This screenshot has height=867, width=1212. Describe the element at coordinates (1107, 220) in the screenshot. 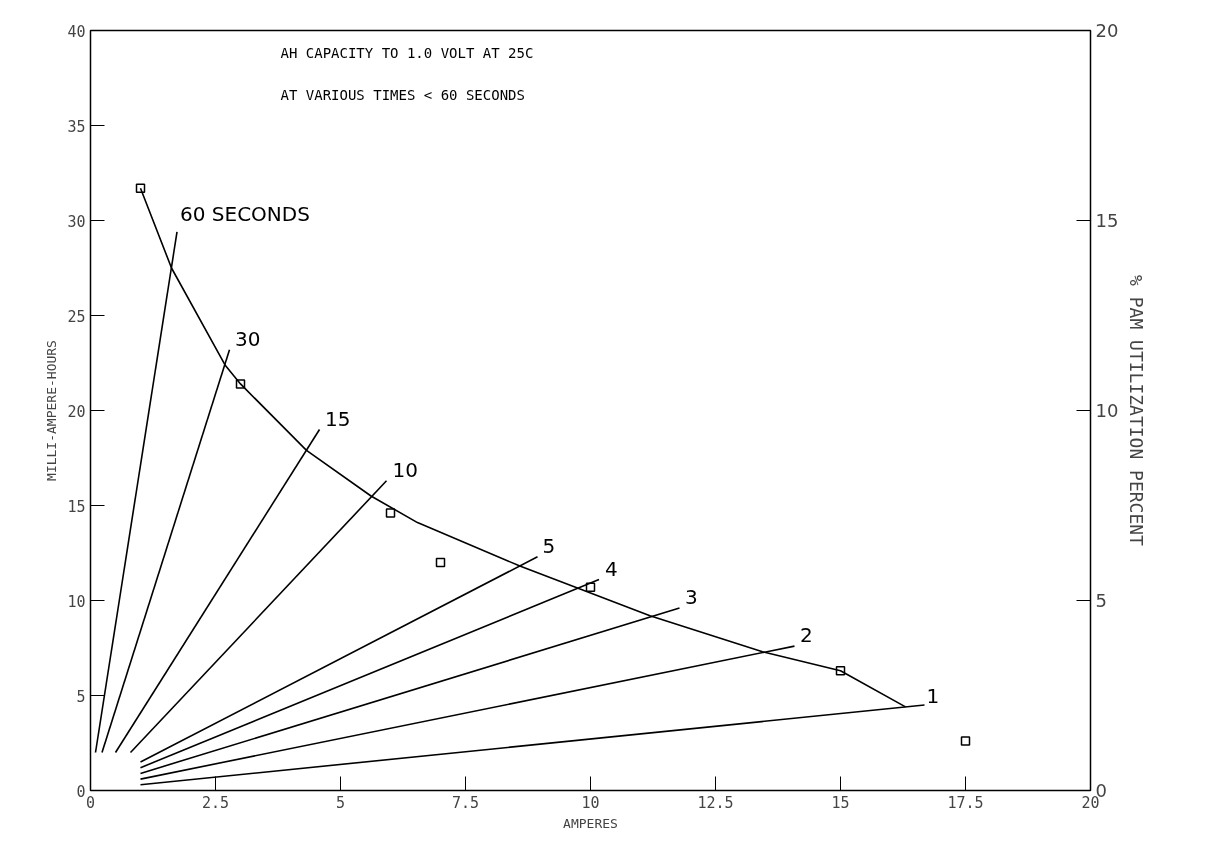

I see `y2-tick-label: 15` at that location.